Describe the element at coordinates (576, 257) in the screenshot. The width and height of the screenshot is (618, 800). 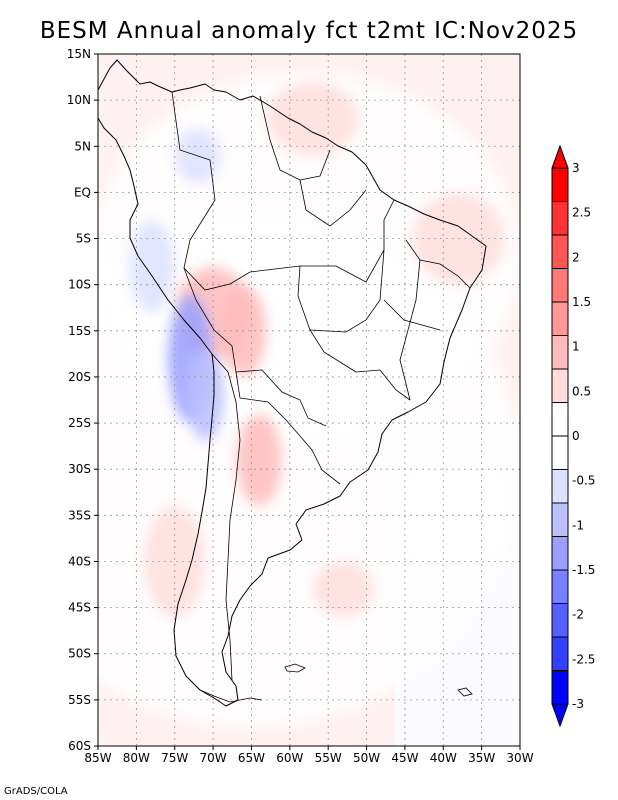
I see `colorbar-label: 2` at that location.